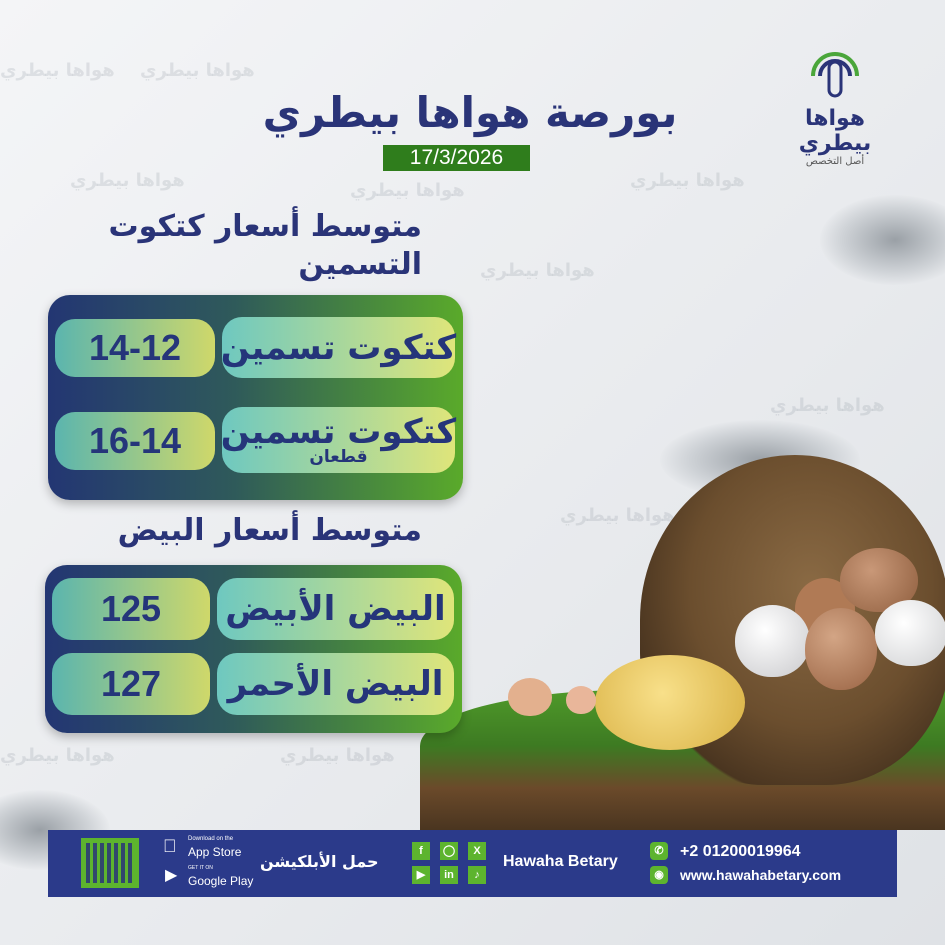  What do you see at coordinates (761, 875) in the screenshot?
I see `website-link: www.hawahabetary.com` at bounding box center [761, 875].